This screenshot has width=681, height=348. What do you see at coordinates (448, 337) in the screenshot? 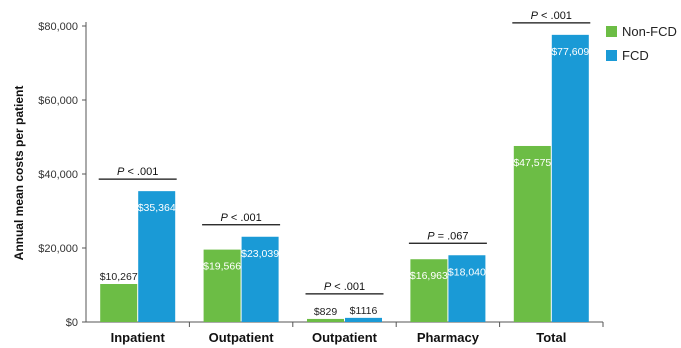
I see `x-category-label: Pharmacy` at bounding box center [448, 337].